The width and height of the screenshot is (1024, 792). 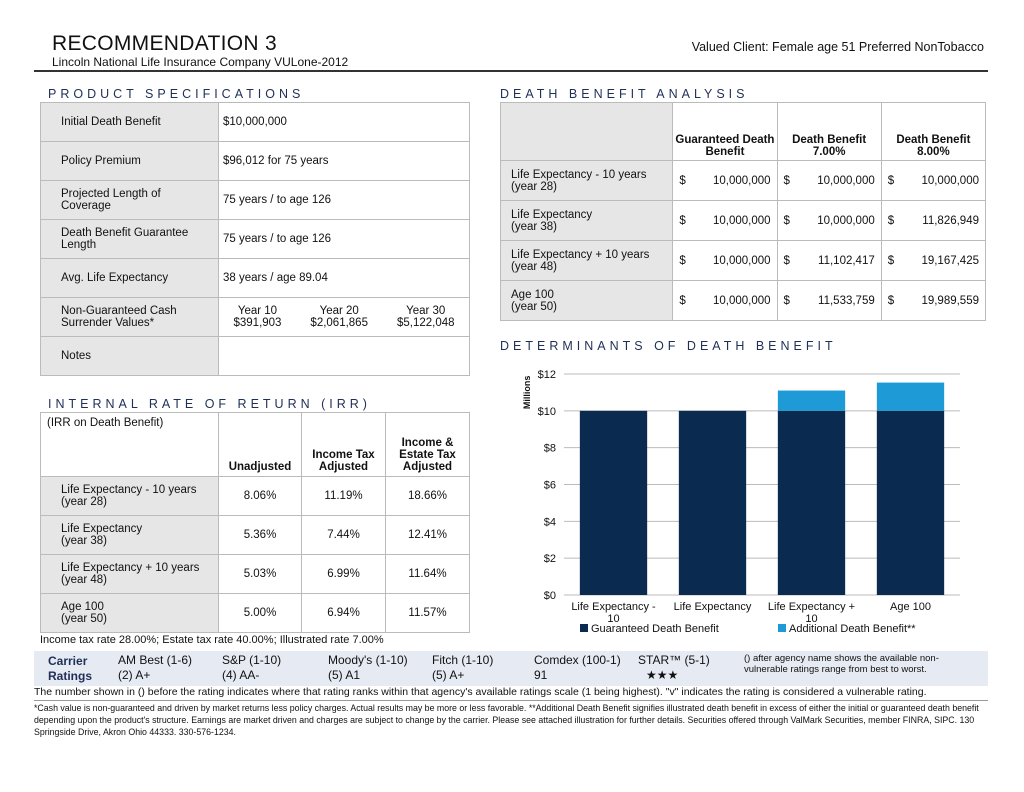 I want to click on dba-col-header: Guaranteed Death Benefit, so click(x=725, y=131).